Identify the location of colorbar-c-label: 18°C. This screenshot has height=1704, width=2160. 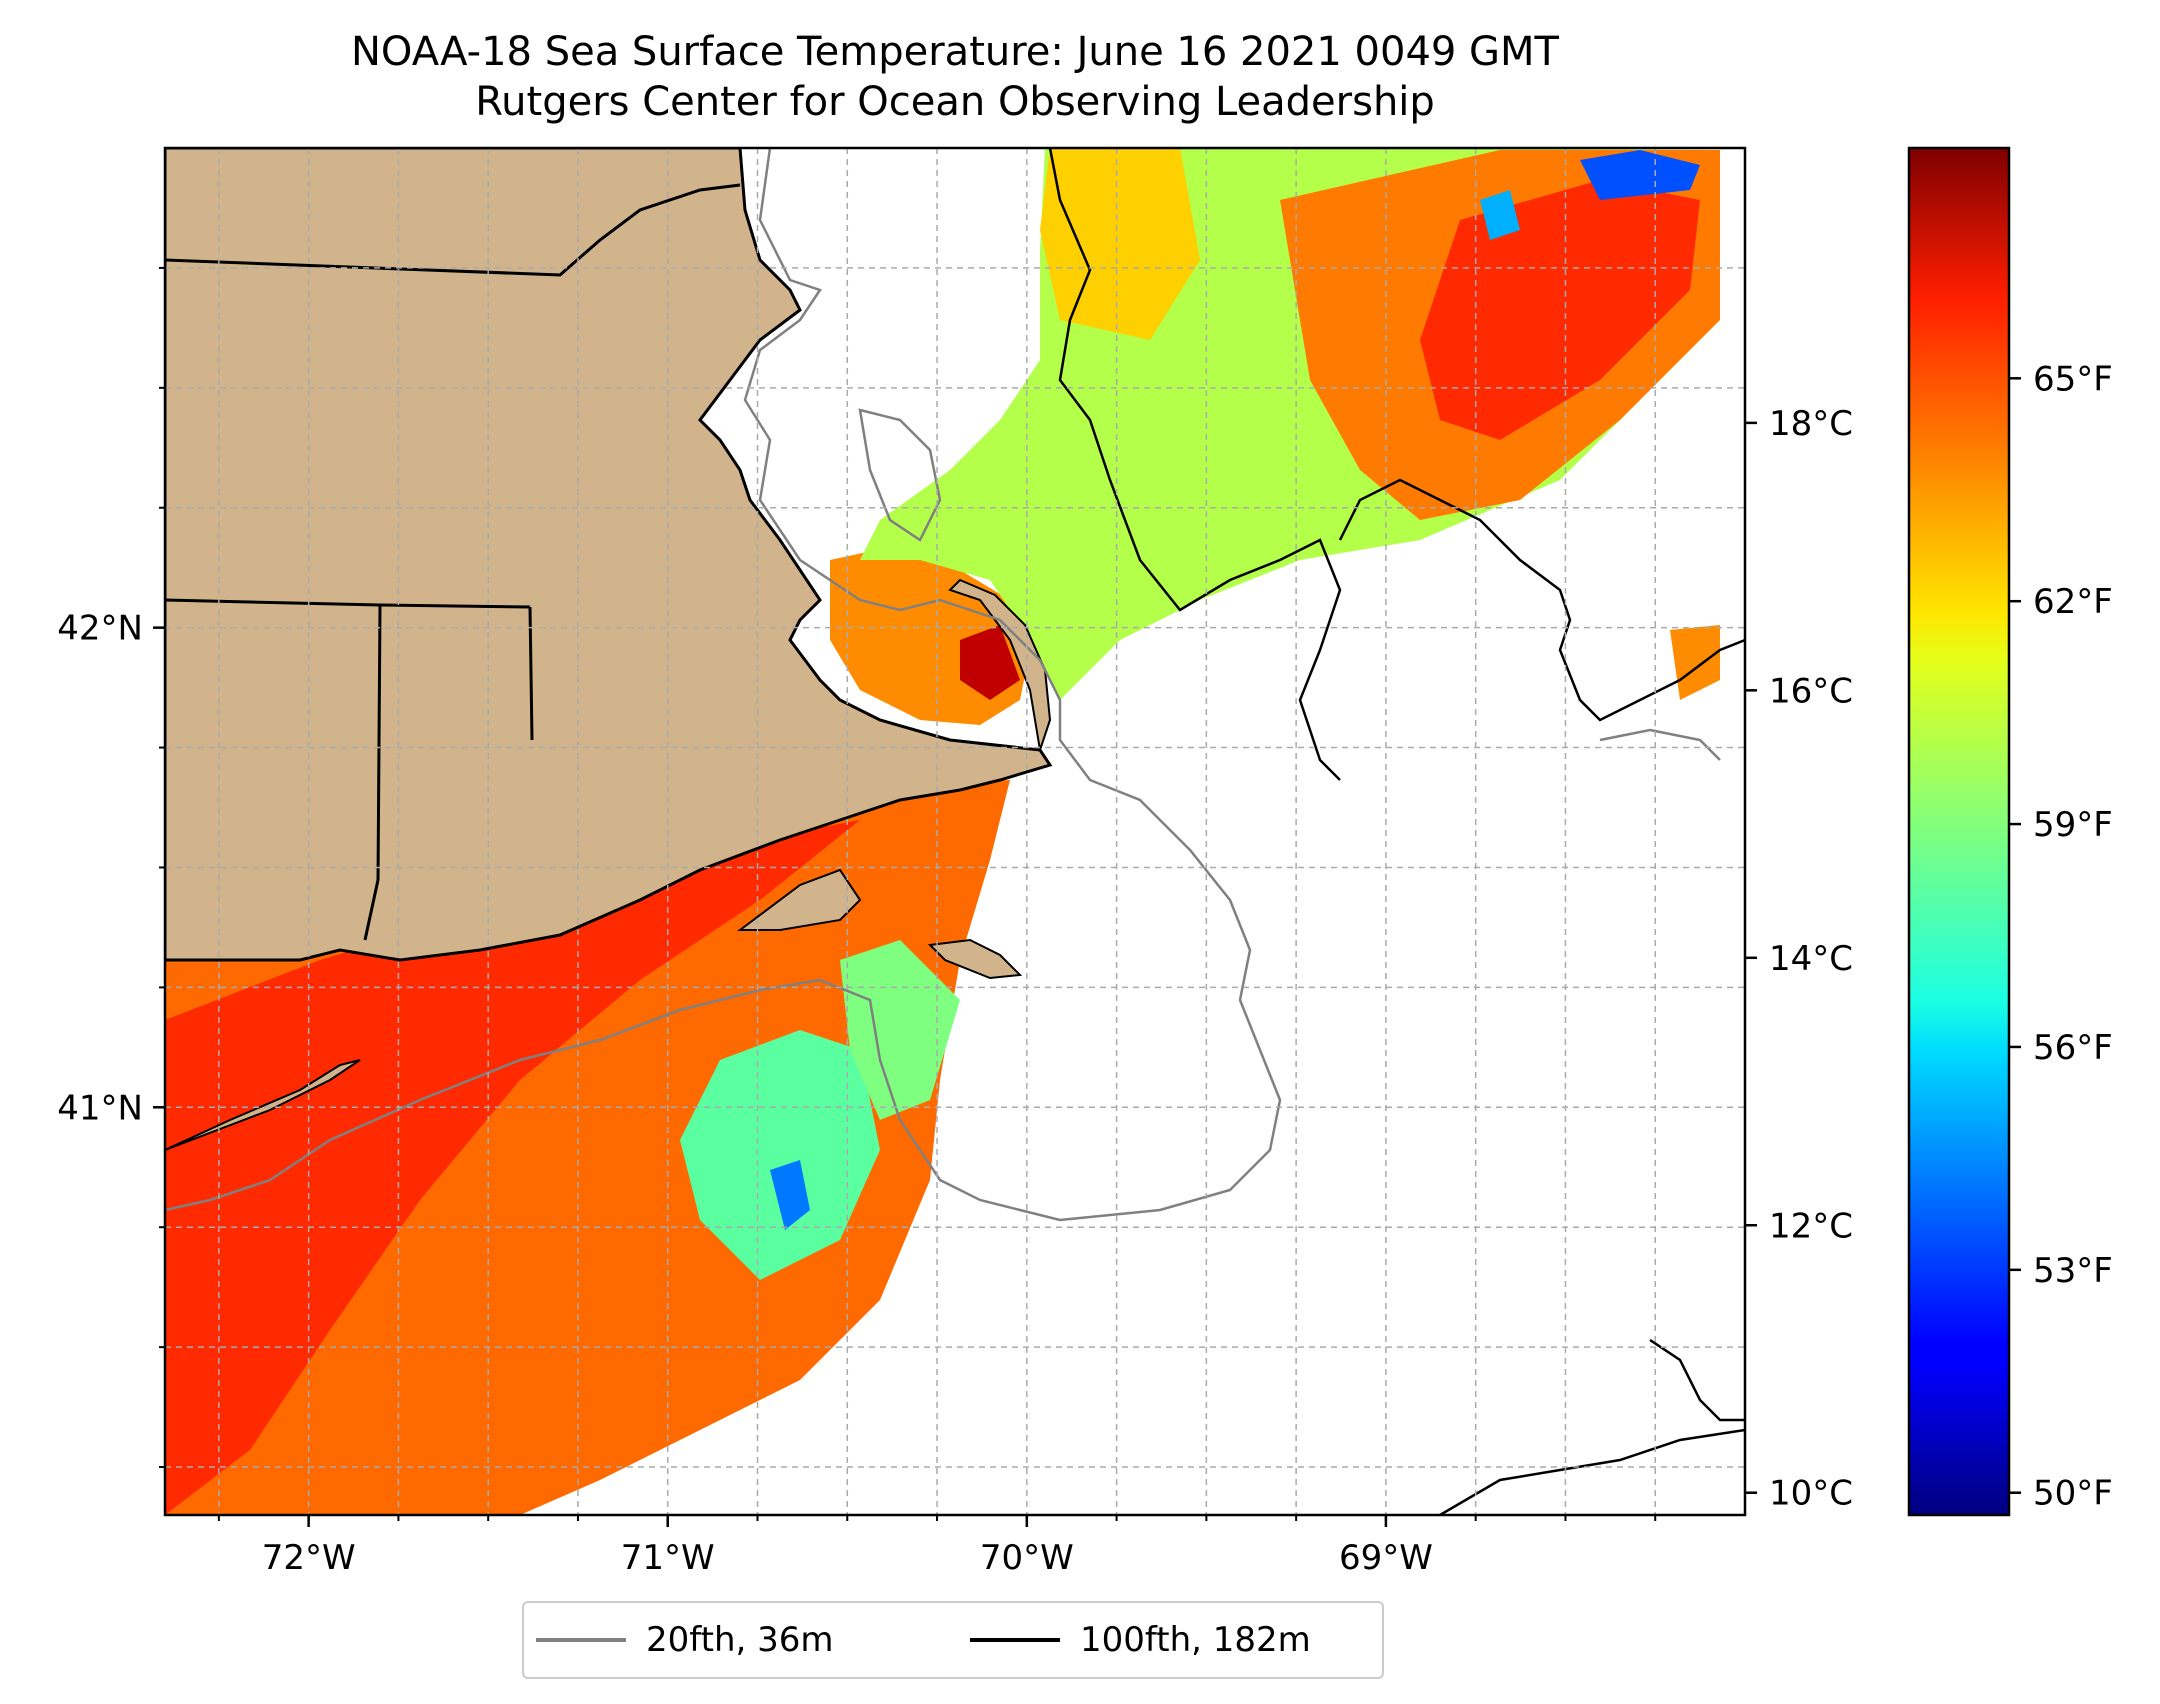
(1811, 424).